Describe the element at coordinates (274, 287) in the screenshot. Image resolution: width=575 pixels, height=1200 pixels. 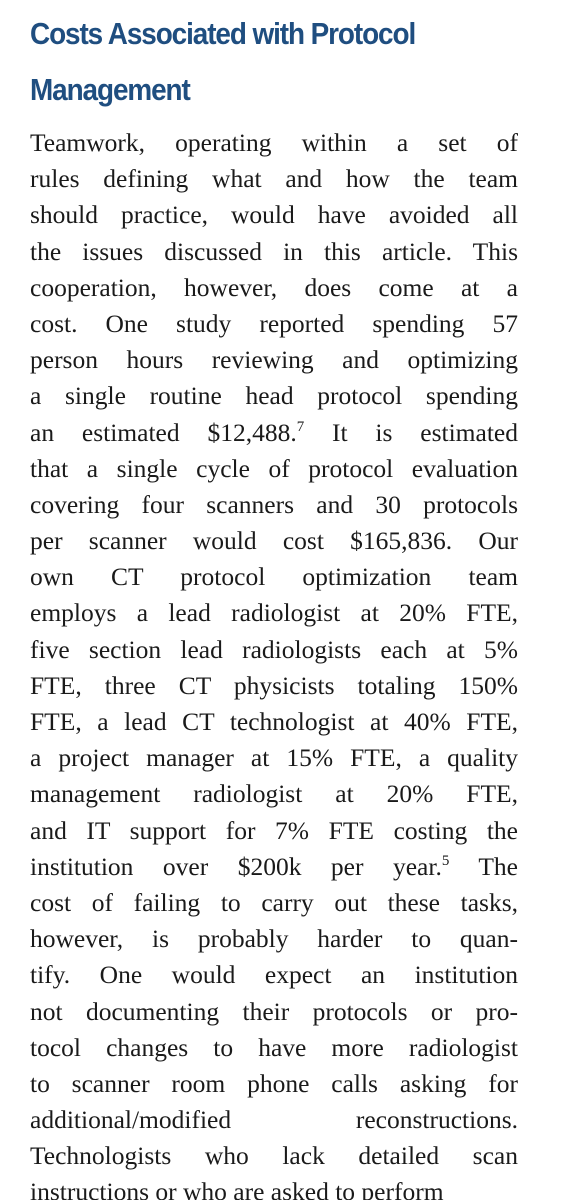
I see `text-line: cooperation, however, does come at a` at that location.